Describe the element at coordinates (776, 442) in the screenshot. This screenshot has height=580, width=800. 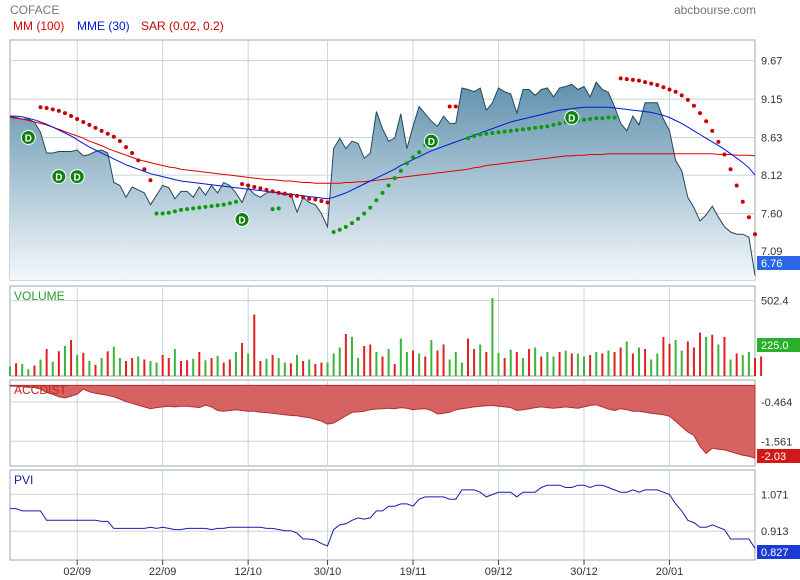
I see `accdist-y-tick: -1.561` at that location.